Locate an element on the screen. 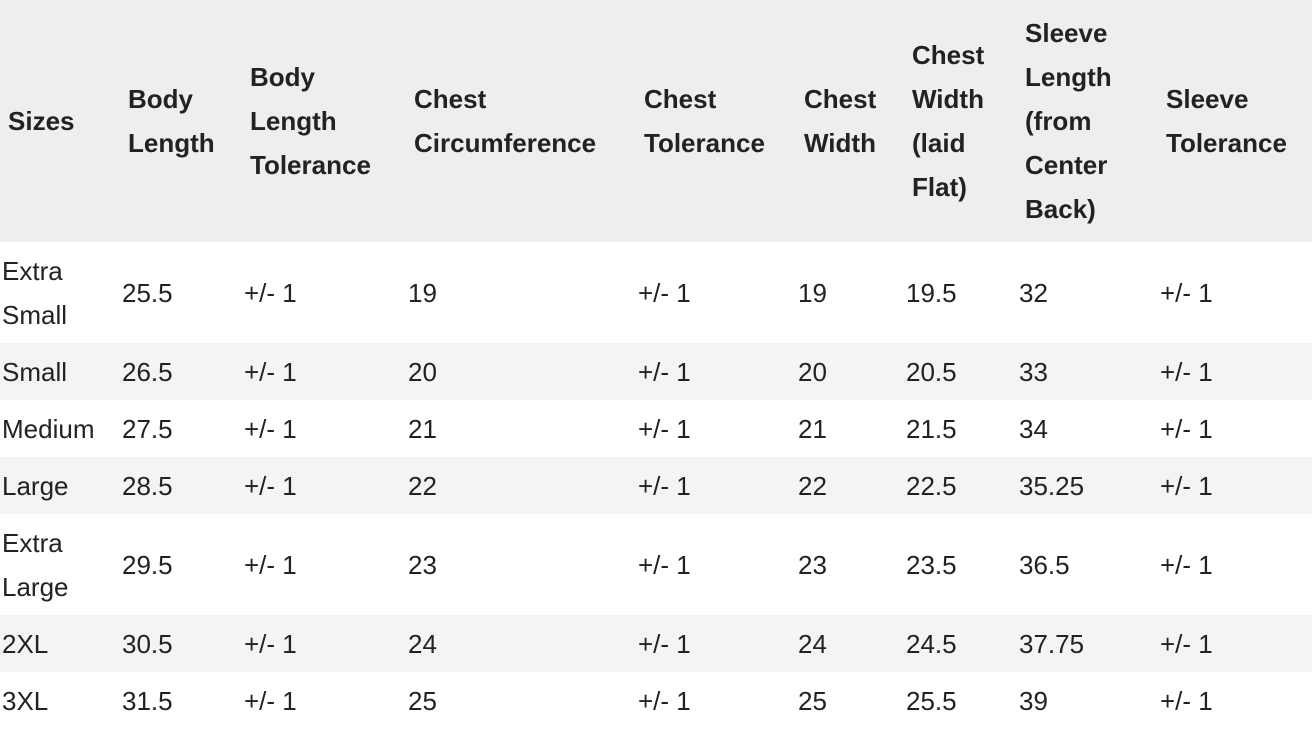 This screenshot has width=1312, height=729. table-row: Medium 27.5 +/- 1 21 +/- 1 21 21.5 34 +/- 1 is located at coordinates (656, 428).